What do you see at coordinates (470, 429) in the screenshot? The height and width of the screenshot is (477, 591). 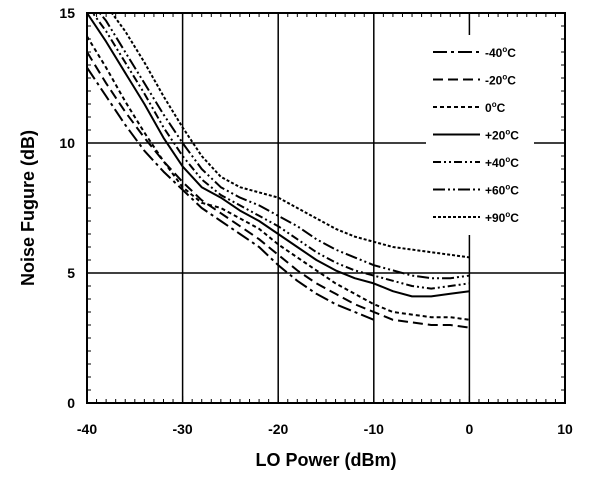 I see `x-tick-label: 0` at bounding box center [470, 429].